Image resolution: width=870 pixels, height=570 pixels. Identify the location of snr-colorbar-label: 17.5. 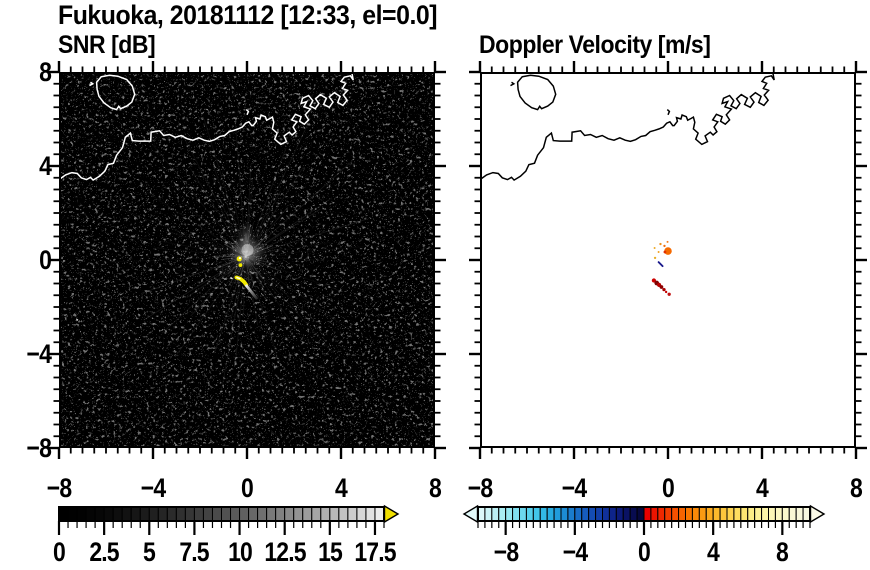
(375, 552).